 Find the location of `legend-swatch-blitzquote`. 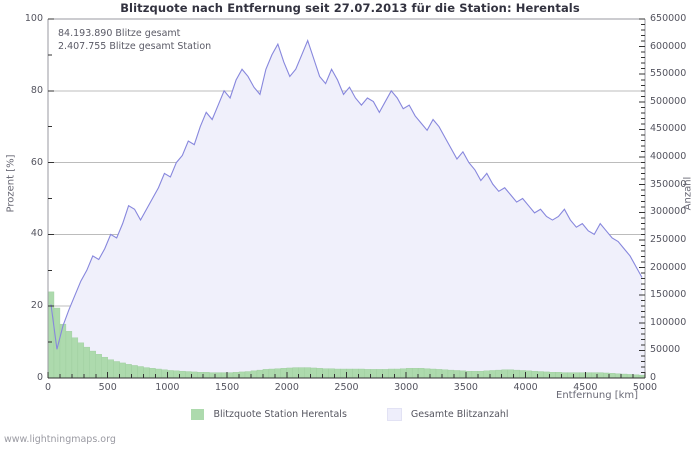

legend-swatch-blitzquote is located at coordinates (198, 414).